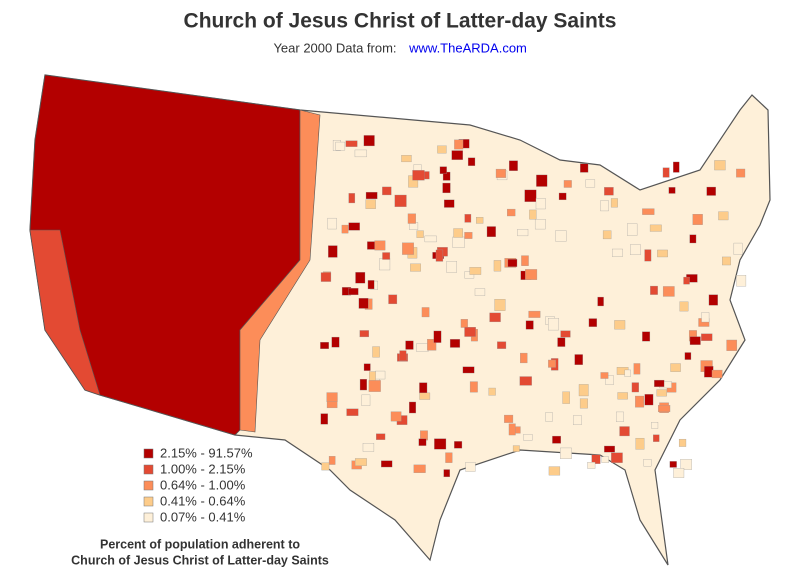  I want to click on legend-label: 0.64% - 1.00%, so click(203, 484).